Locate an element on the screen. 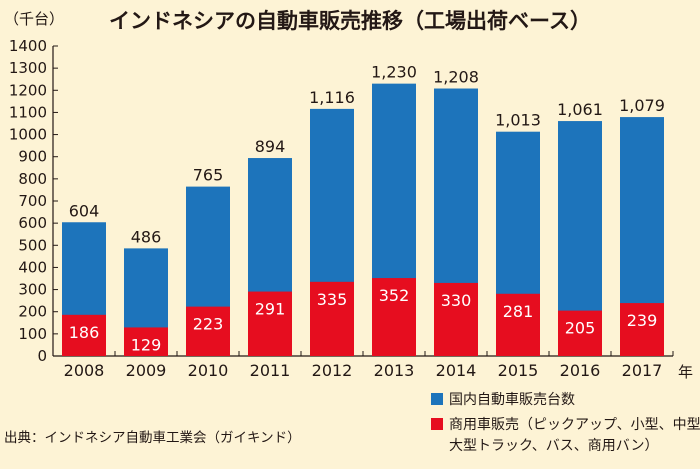  x-tick-label: 2014 is located at coordinates (456, 370).